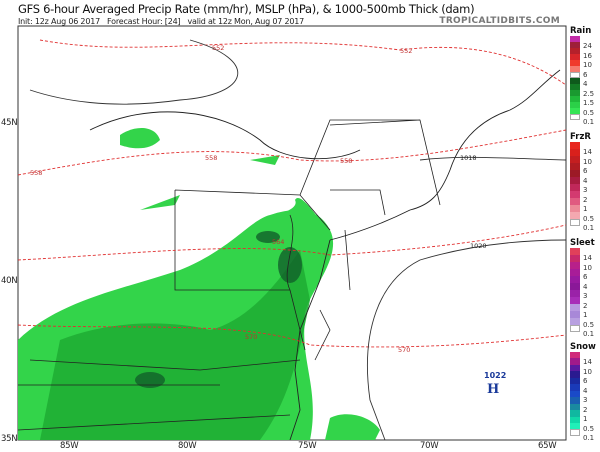  I want to click on lat-label: 45N, so click(9, 123).